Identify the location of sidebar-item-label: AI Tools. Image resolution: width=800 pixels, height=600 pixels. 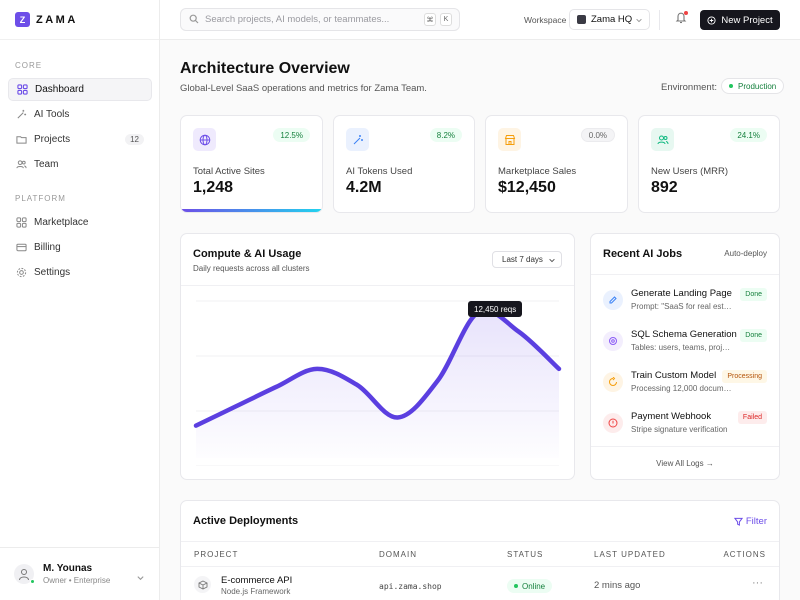
(52, 114).